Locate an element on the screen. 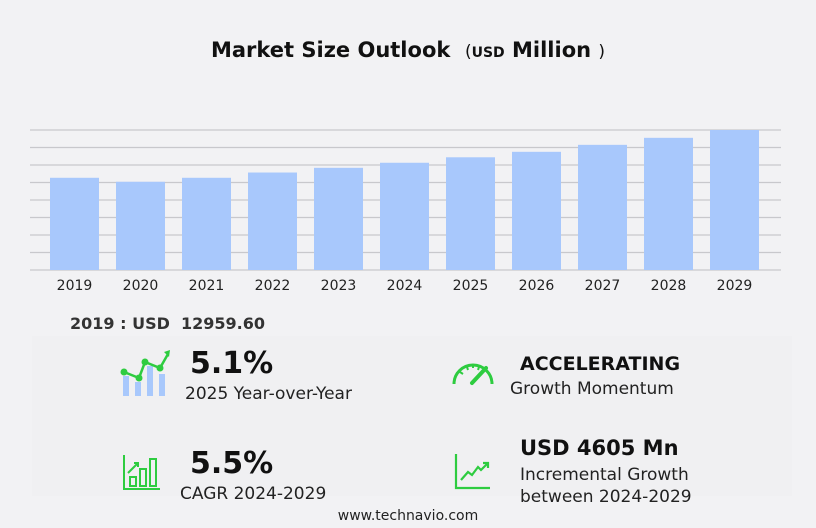  unit-close: ) is located at coordinates (602, 52).